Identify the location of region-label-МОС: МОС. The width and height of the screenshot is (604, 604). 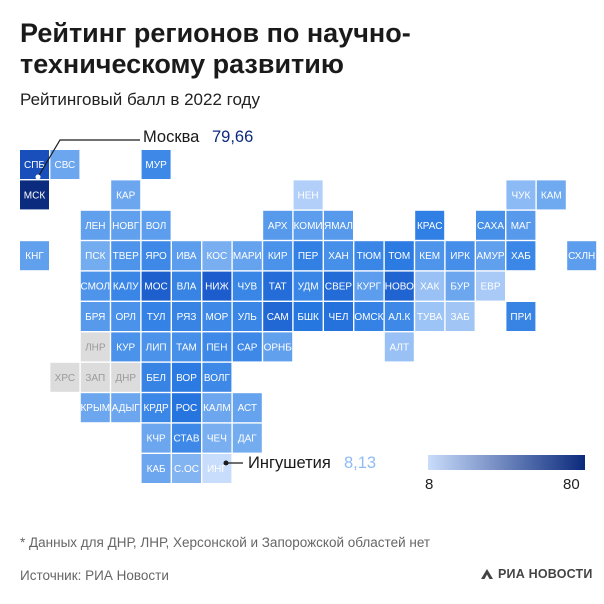
(155, 287).